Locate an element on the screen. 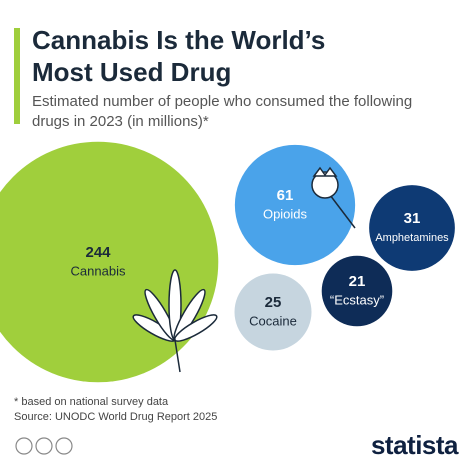 This screenshot has width=474, height=474. bubble-label: Cannabis is located at coordinates (98, 270).